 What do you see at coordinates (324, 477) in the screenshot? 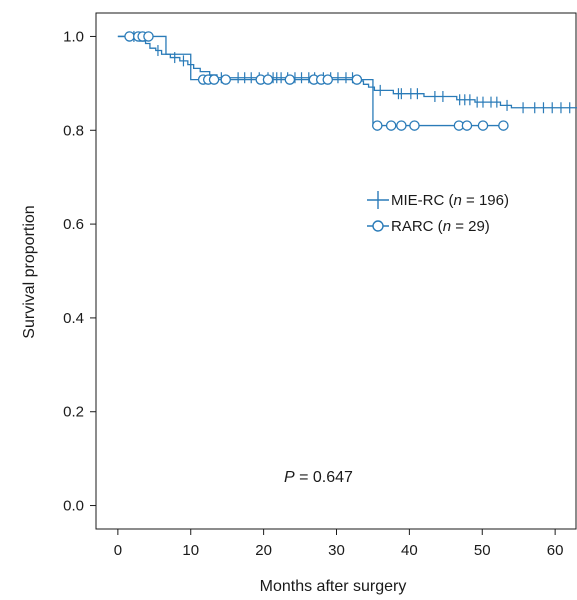
I see `p-value-value: = 0.647` at bounding box center [324, 477].